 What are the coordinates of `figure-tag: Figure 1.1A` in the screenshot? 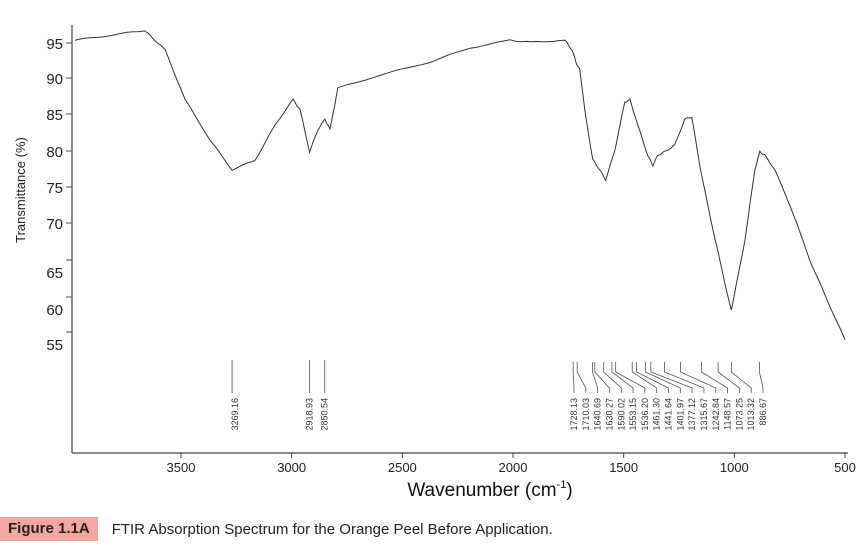 It's located at (49, 529).